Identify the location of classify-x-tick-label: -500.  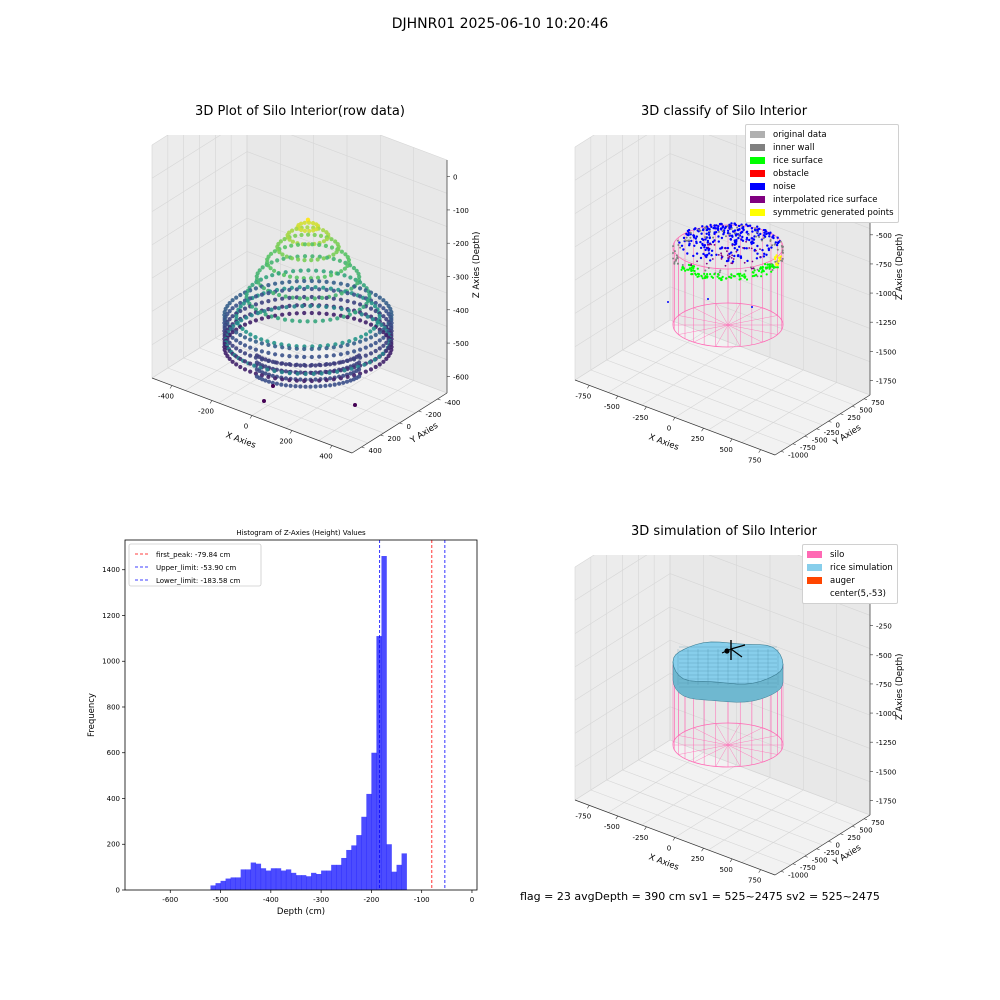
(612, 407).